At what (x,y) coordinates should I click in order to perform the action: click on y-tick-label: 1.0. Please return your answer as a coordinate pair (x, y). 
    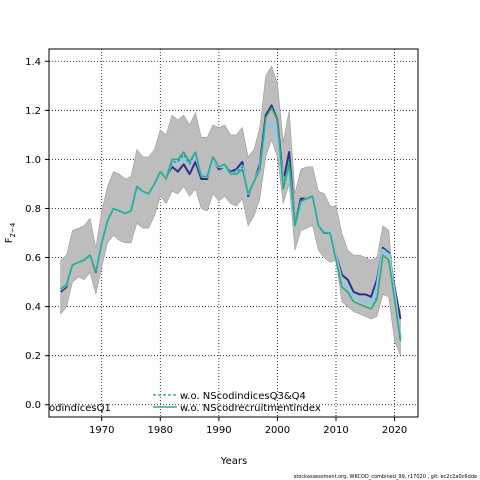
    Looking at the image, I should click on (33, 160).